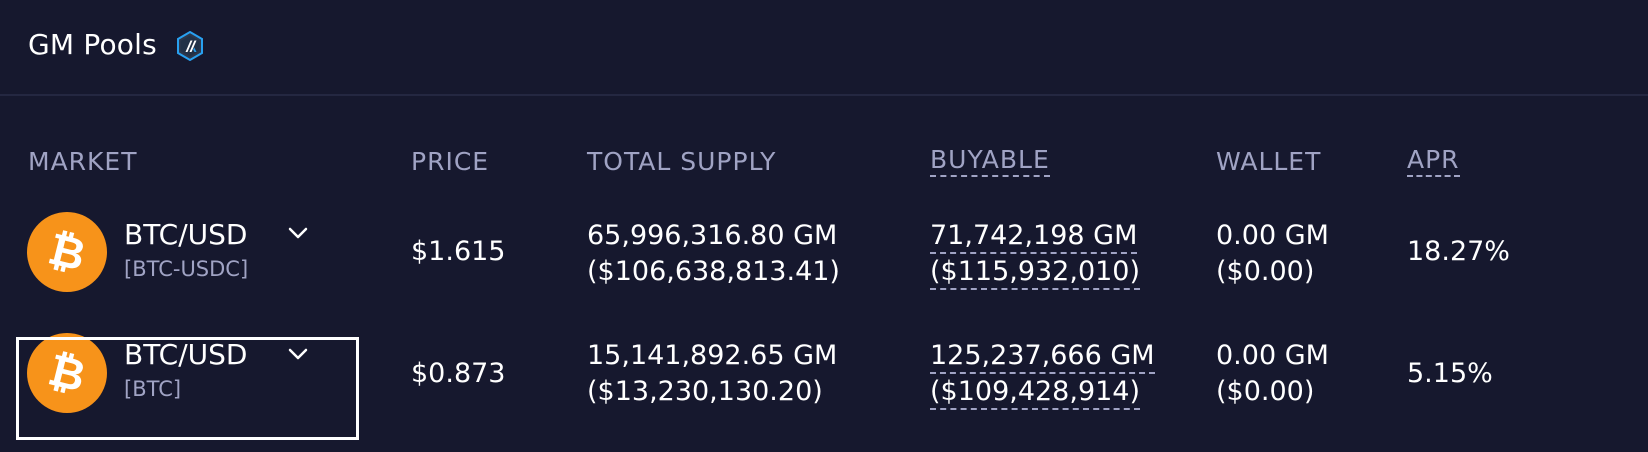 Image resolution: width=1648 pixels, height=452 pixels. I want to click on apr-value: 5.15%, so click(1450, 373).